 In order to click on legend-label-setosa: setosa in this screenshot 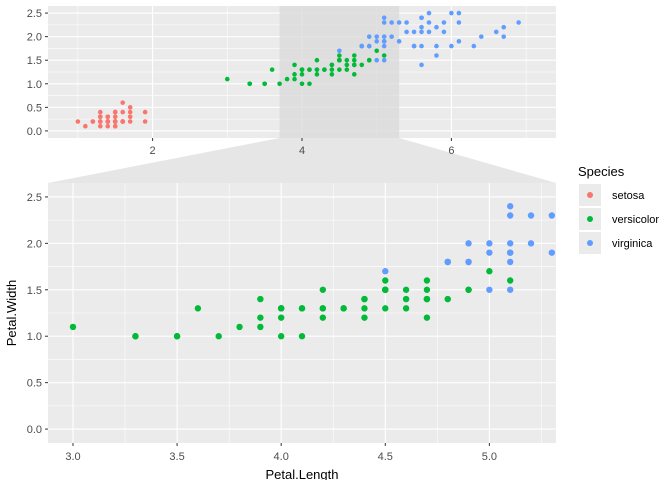, I will do `click(628, 196)`.